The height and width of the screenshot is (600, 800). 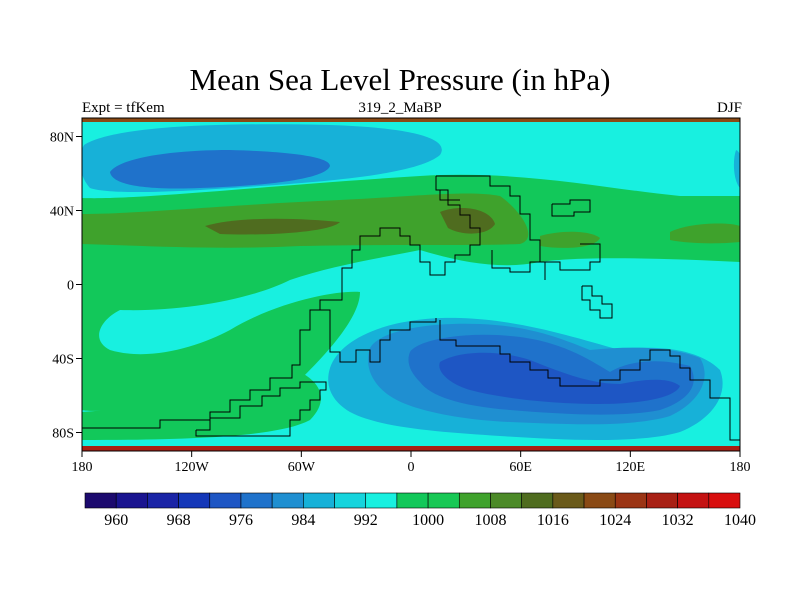 What do you see at coordinates (518, 265) in the screenshot?
I see `eurasia-outline` at bounding box center [518, 265].